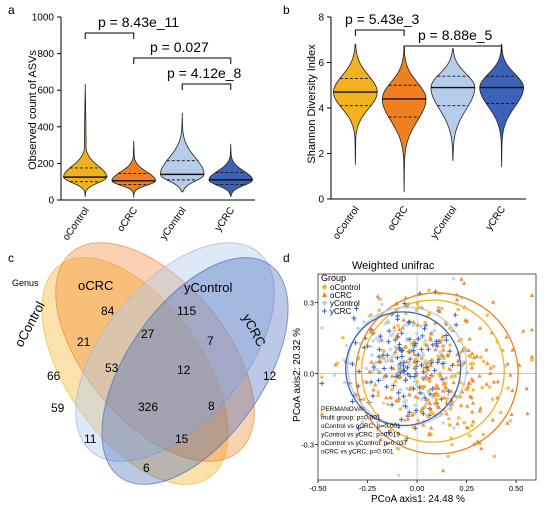 This screenshot has height=513, width=554. I want to click on panel-a-y-axis-label: Observed count of ASVs, so click(33, 110).